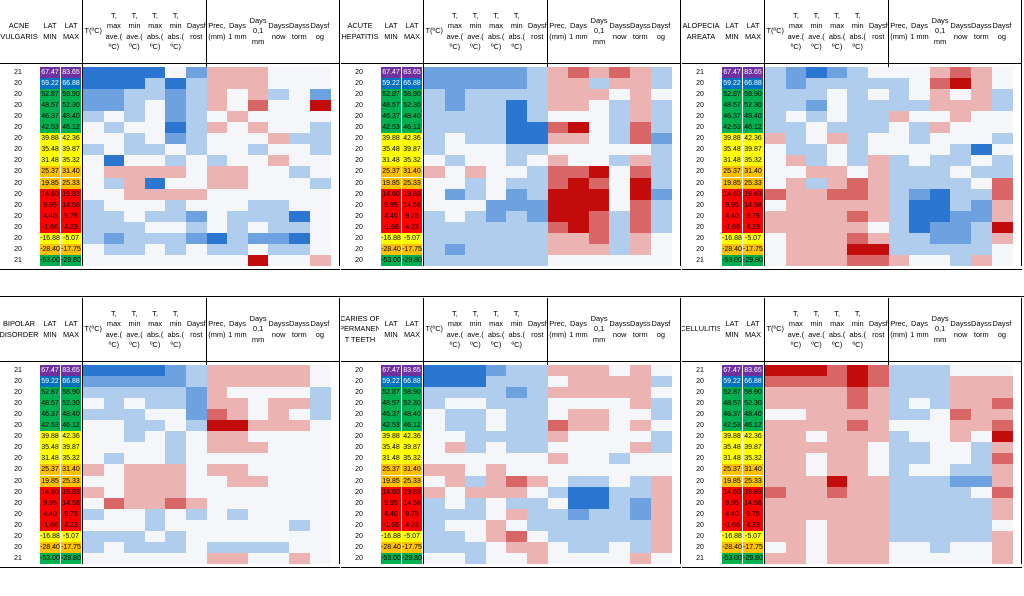 This screenshot has width=1024, height=596. What do you see at coordinates (753, 437) in the screenshot?
I see `lat-max-cell: 42.36` at bounding box center [753, 437].